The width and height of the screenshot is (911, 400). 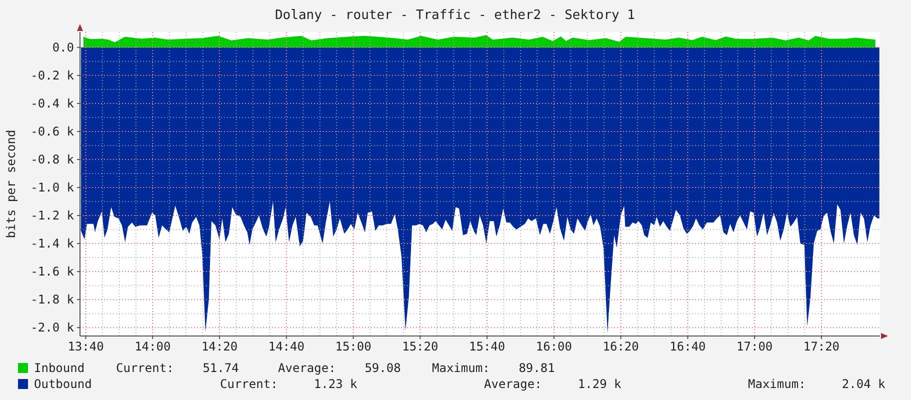 What do you see at coordinates (59, 368) in the screenshot?
I see `legend-label: Inbound` at bounding box center [59, 368].